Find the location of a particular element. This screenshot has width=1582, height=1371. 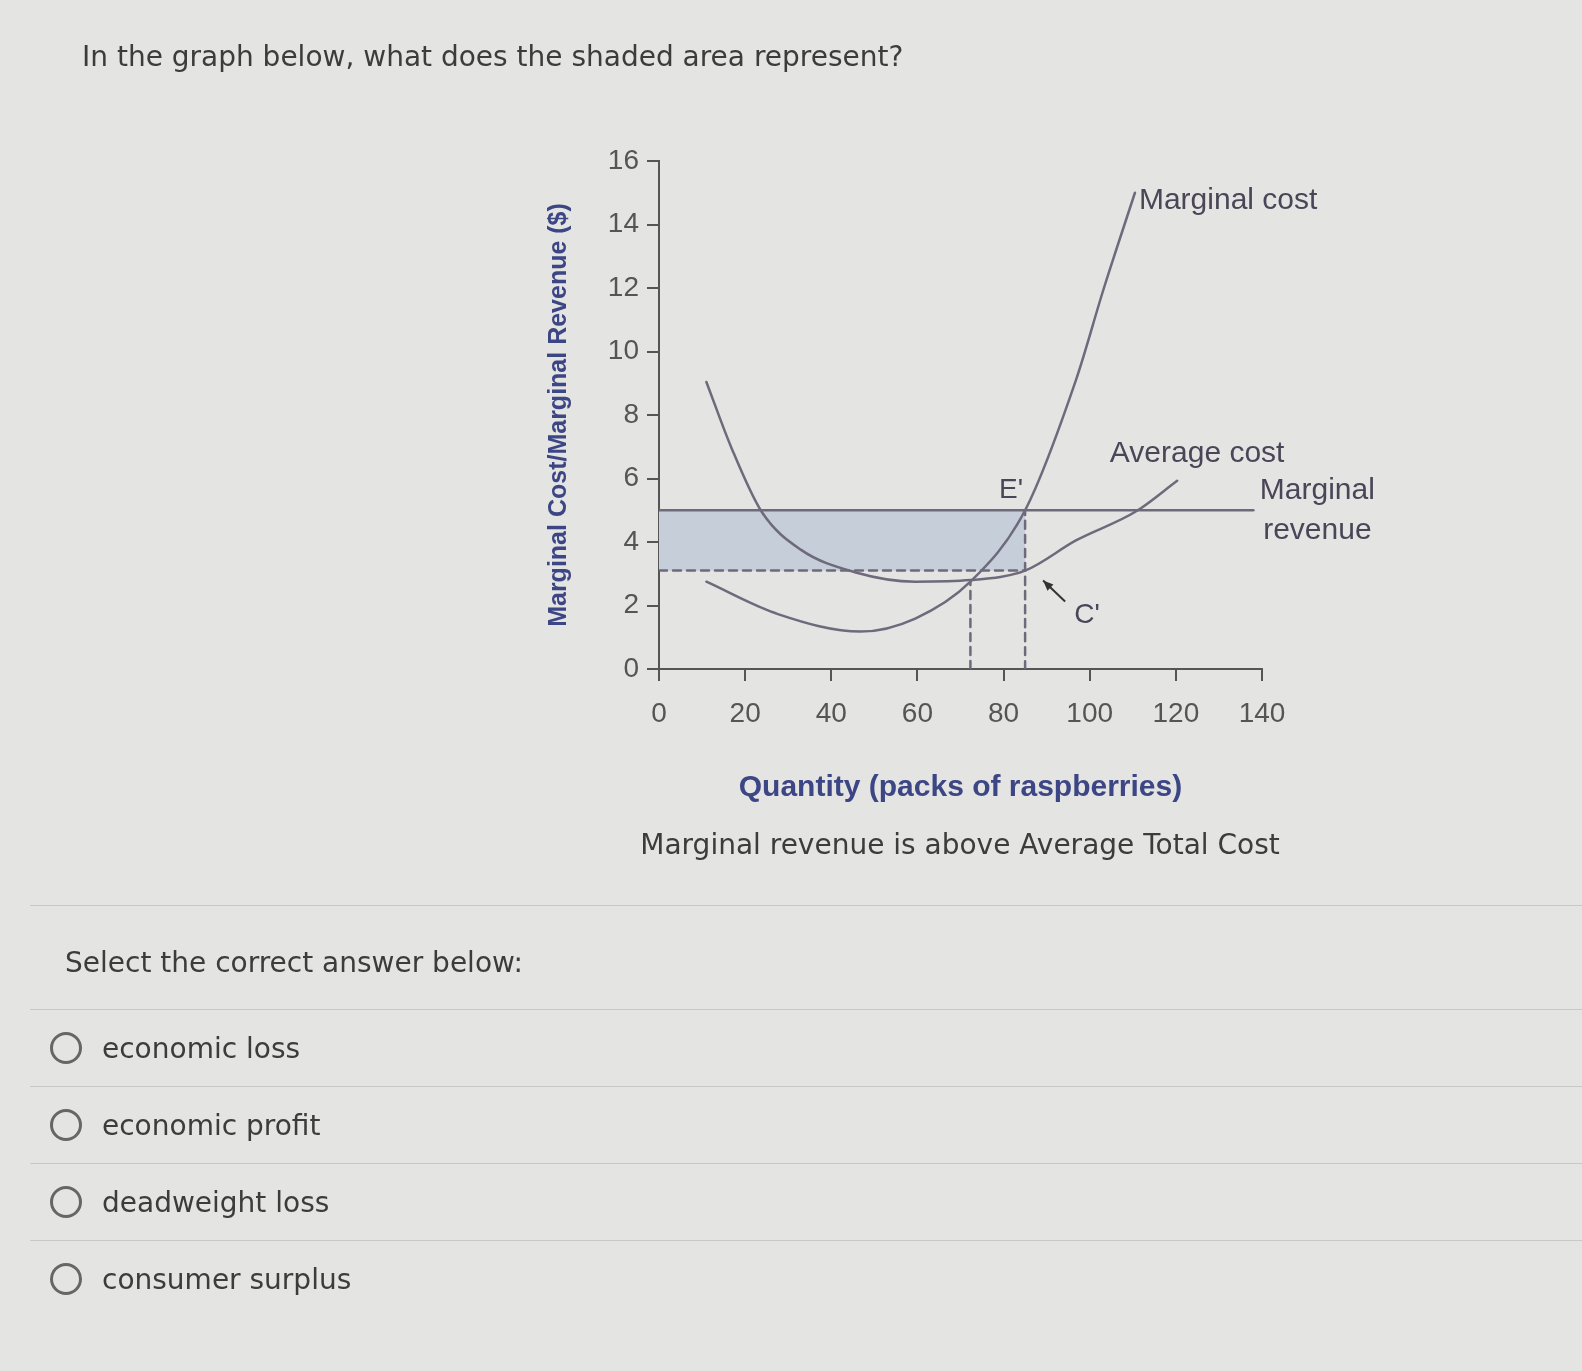

text: consumer surplus is located at coordinates (227, 1279).